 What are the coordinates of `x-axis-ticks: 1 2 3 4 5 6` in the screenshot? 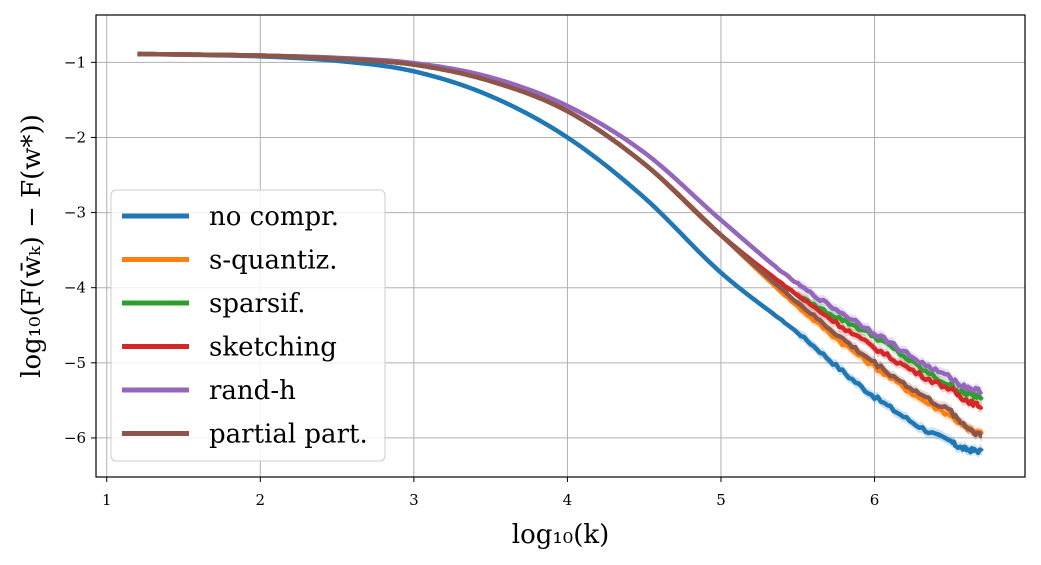 It's located at (490, 493).